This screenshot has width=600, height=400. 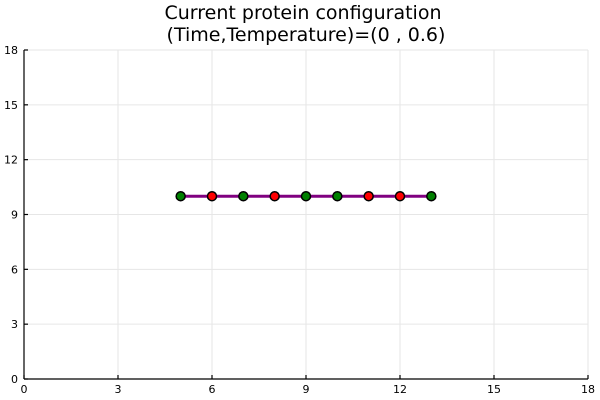 I want to click on y-tick-label-6: 18, so click(x=11, y=50).